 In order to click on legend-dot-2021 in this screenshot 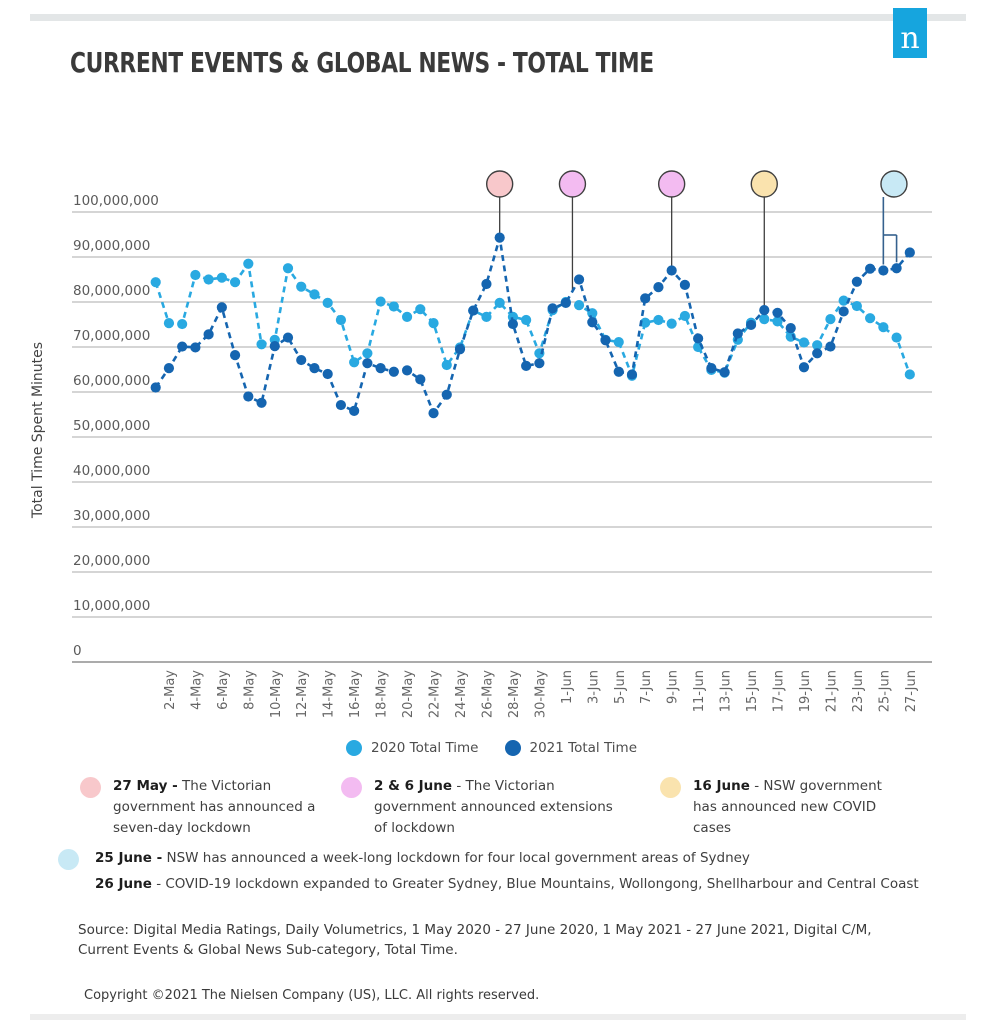, I will do `click(512, 748)`.